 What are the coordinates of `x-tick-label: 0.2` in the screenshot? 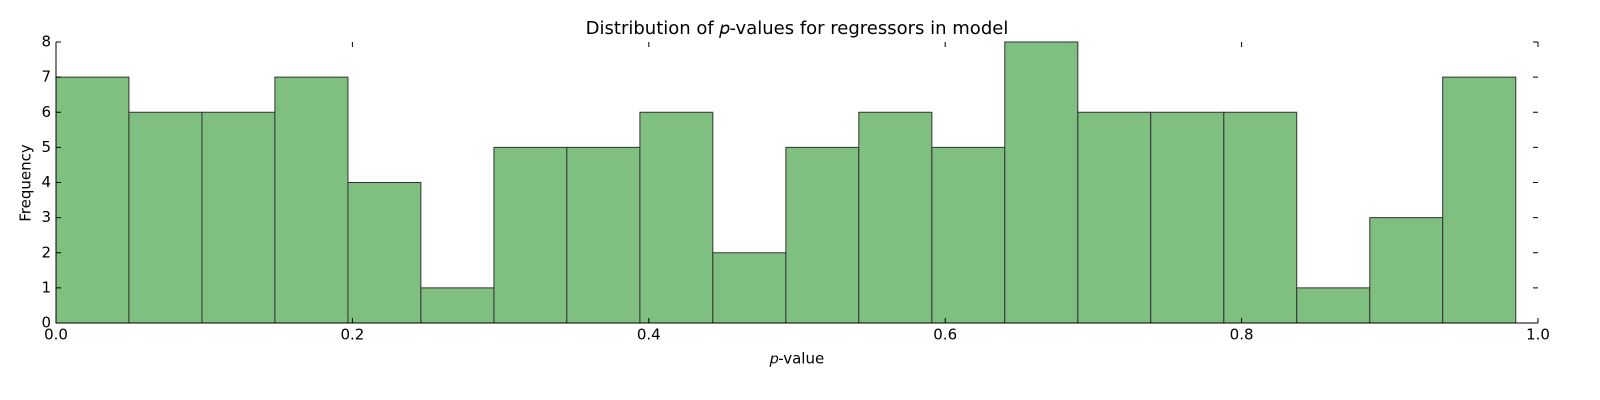 It's located at (352, 335).